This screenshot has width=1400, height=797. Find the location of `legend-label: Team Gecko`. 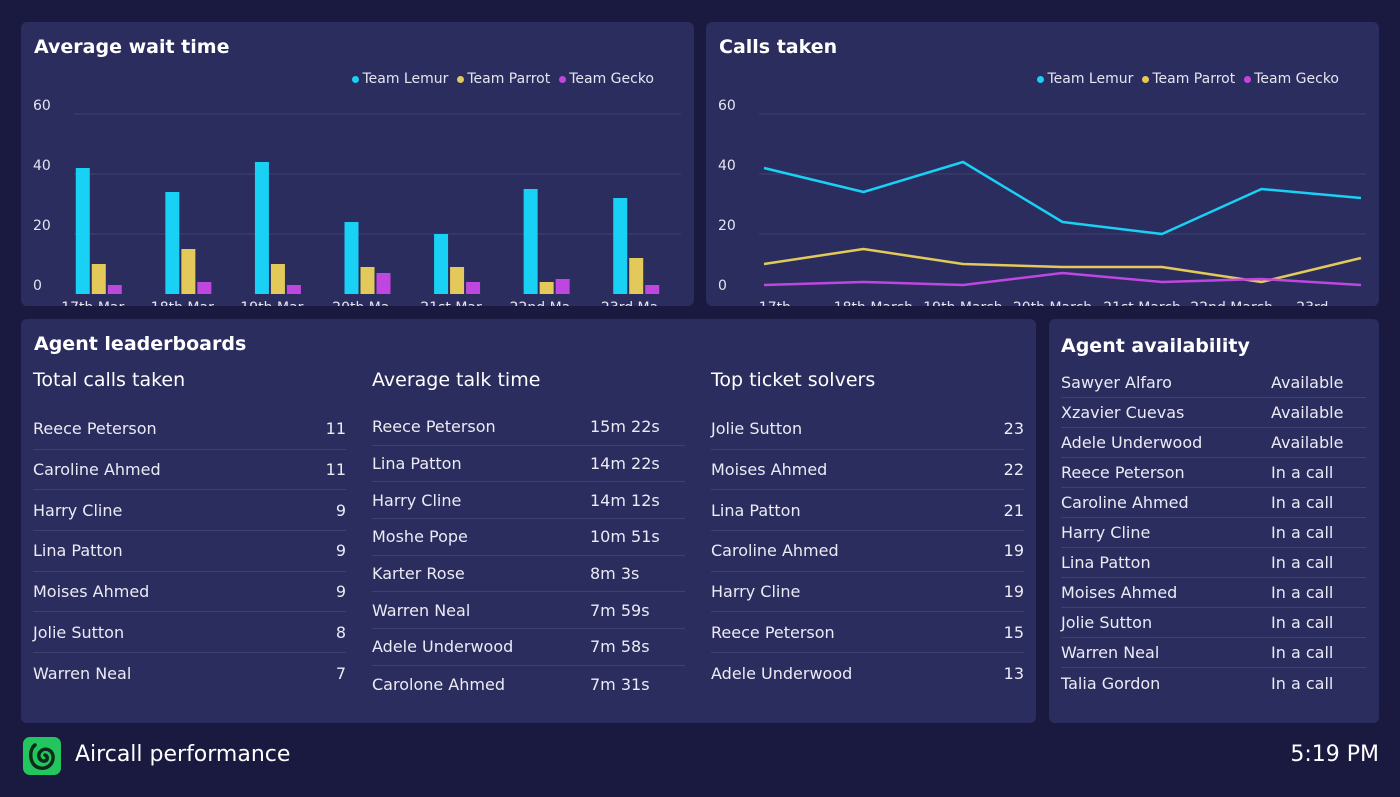

legend-label: Team Gecko is located at coordinates (1296, 79).